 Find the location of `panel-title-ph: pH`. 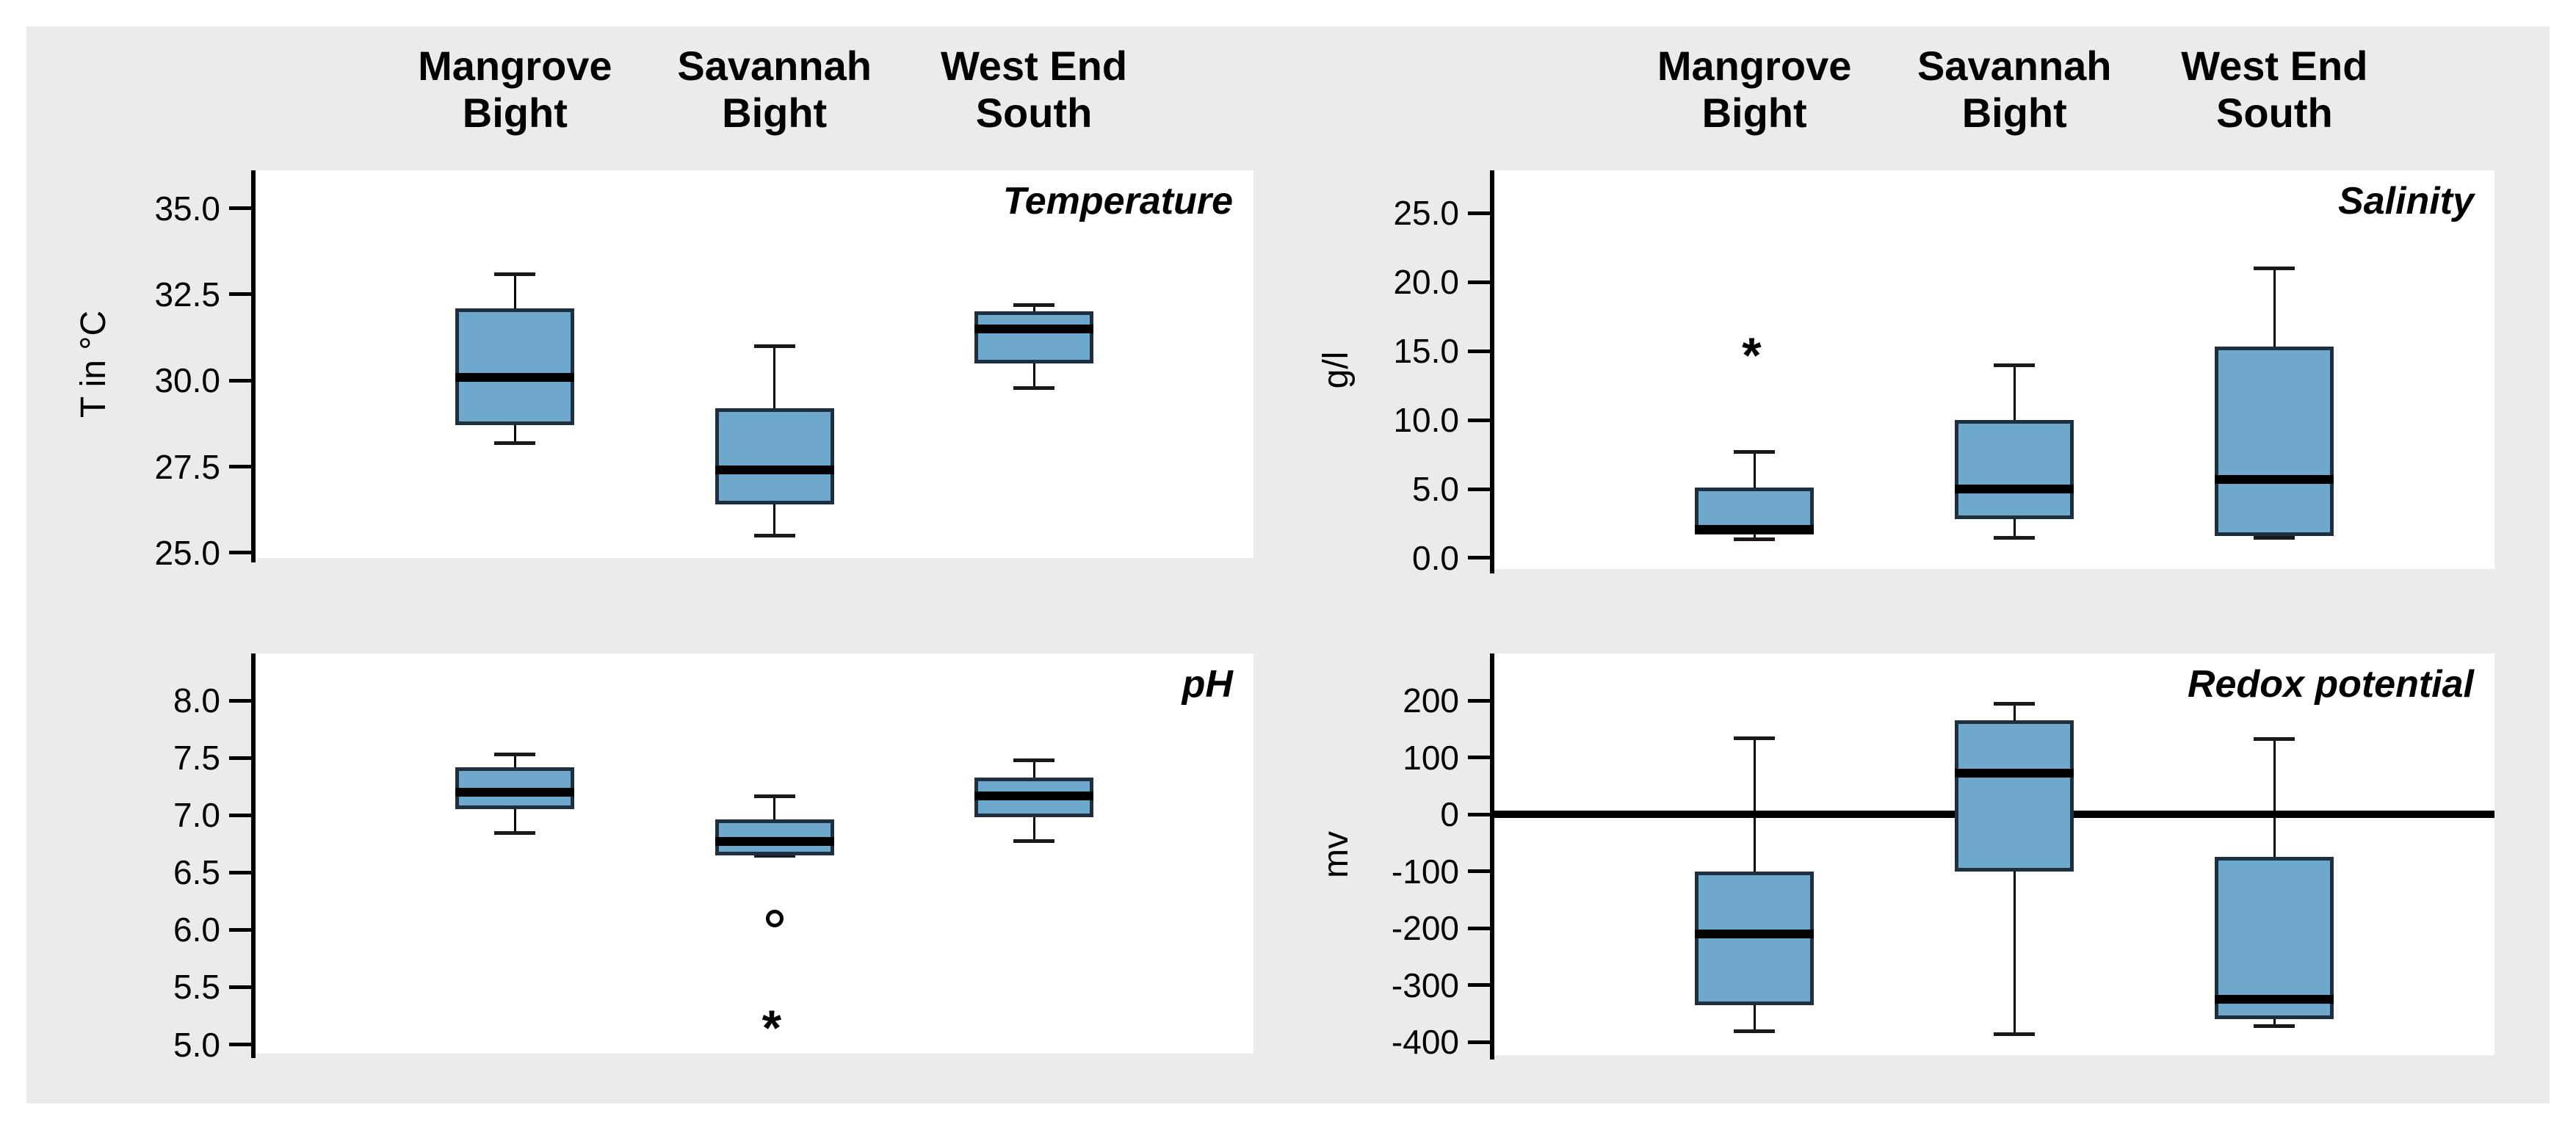

panel-title-ph: pH is located at coordinates (1207, 684).